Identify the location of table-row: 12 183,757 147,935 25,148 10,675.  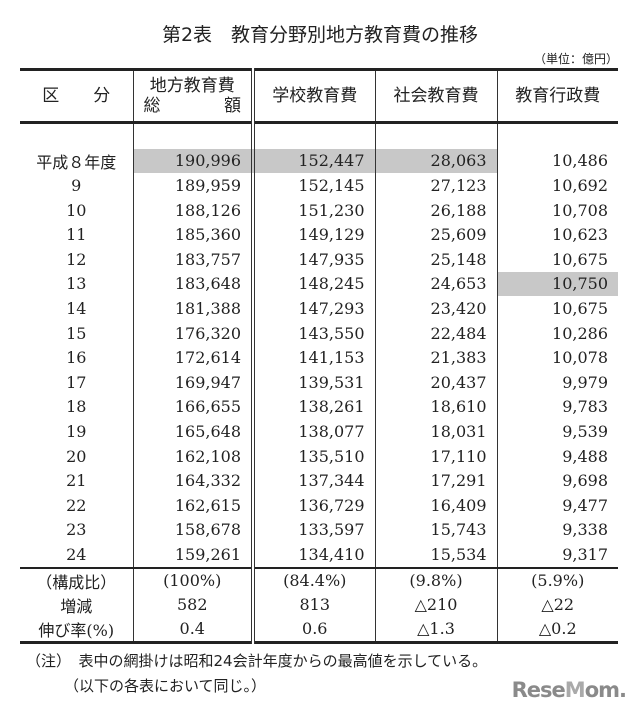
(319, 259).